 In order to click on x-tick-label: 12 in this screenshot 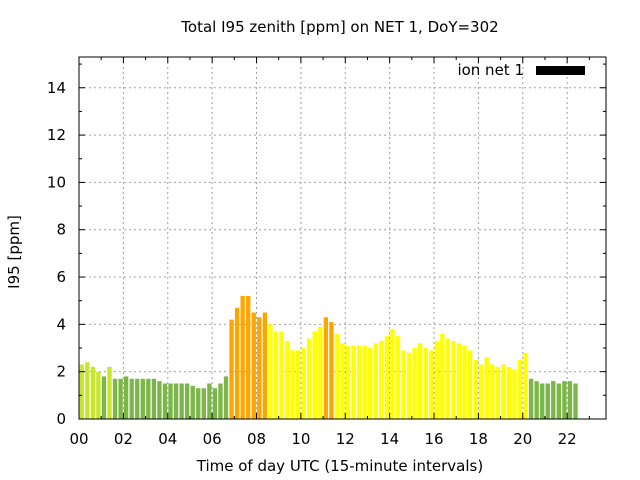, I will do `click(345, 439)`.